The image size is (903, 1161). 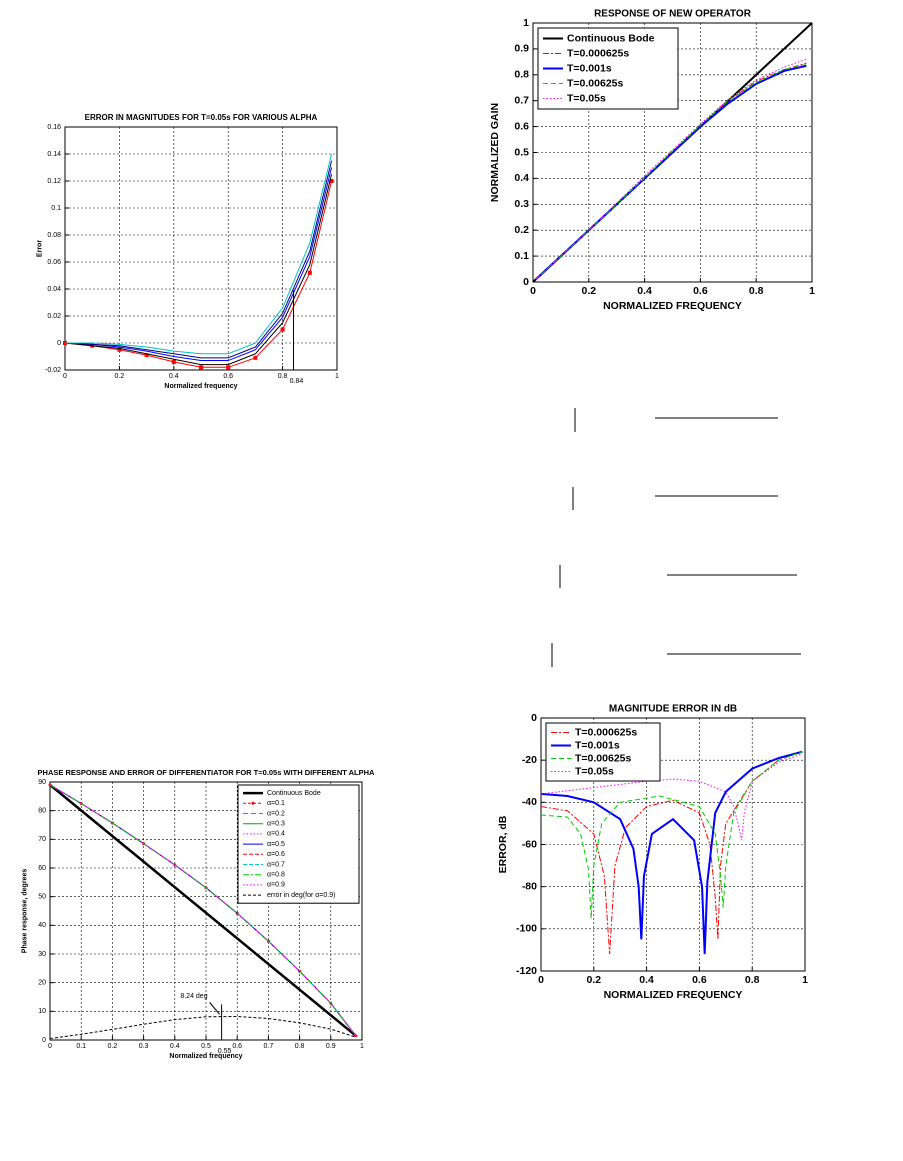 I want to click on x-tick-label: 0.4, so click(x=644, y=291).